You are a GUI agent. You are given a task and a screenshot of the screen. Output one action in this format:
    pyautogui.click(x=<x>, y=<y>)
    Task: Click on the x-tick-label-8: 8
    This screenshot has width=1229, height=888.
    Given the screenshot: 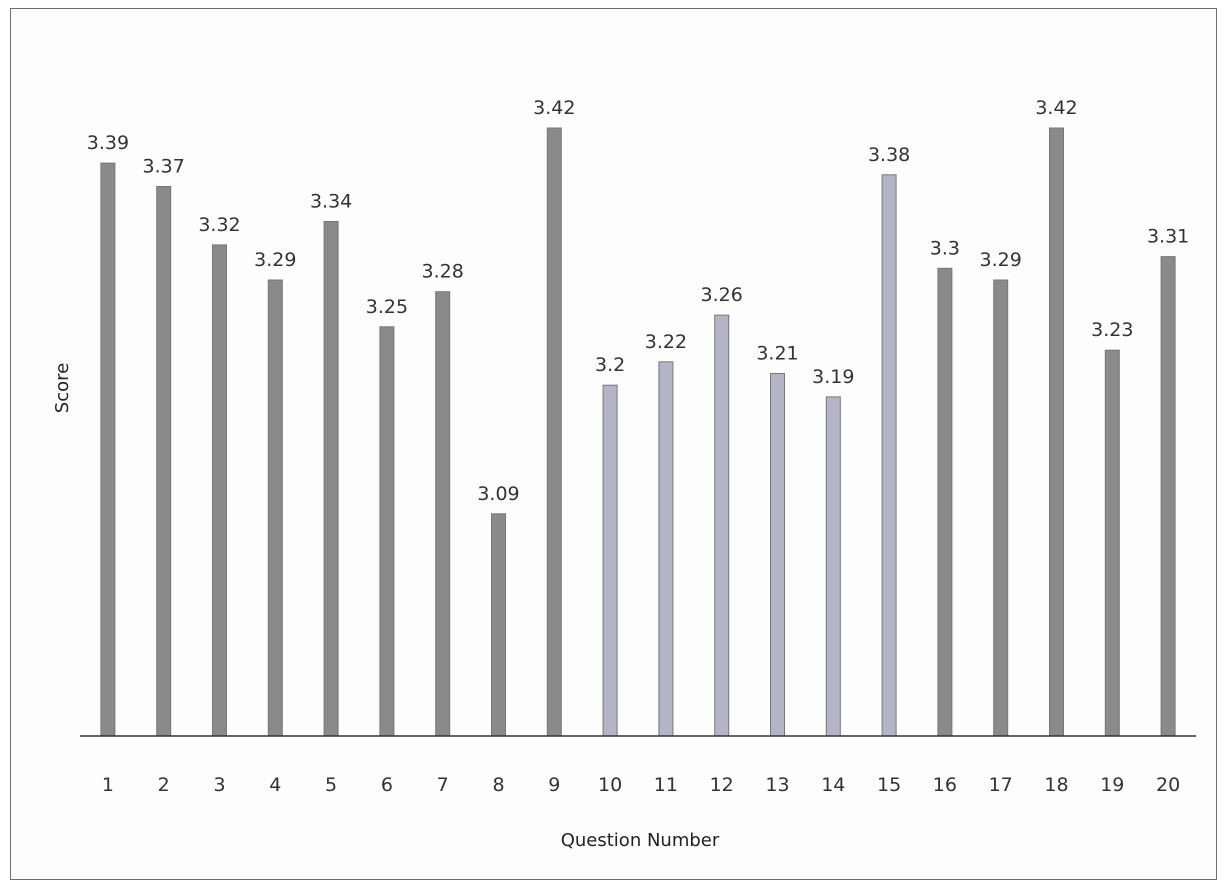 What is the action you would take?
    pyautogui.click(x=498, y=785)
    